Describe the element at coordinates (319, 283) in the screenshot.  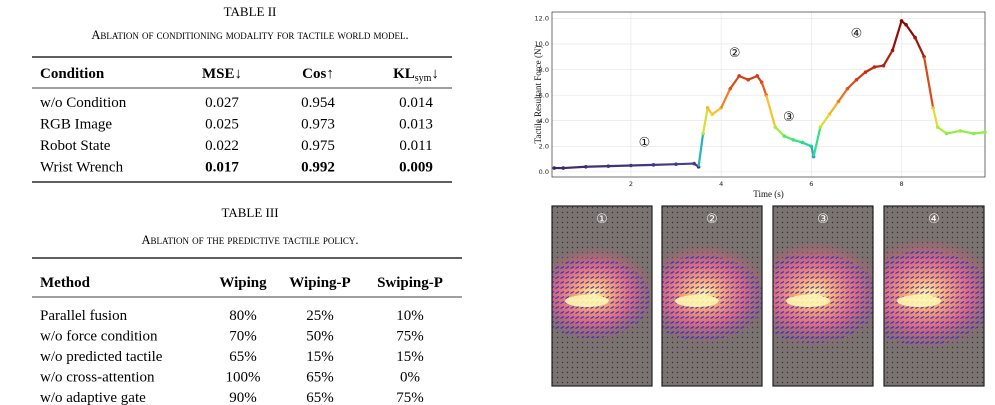
I see `table-header: Wiping-P` at that location.